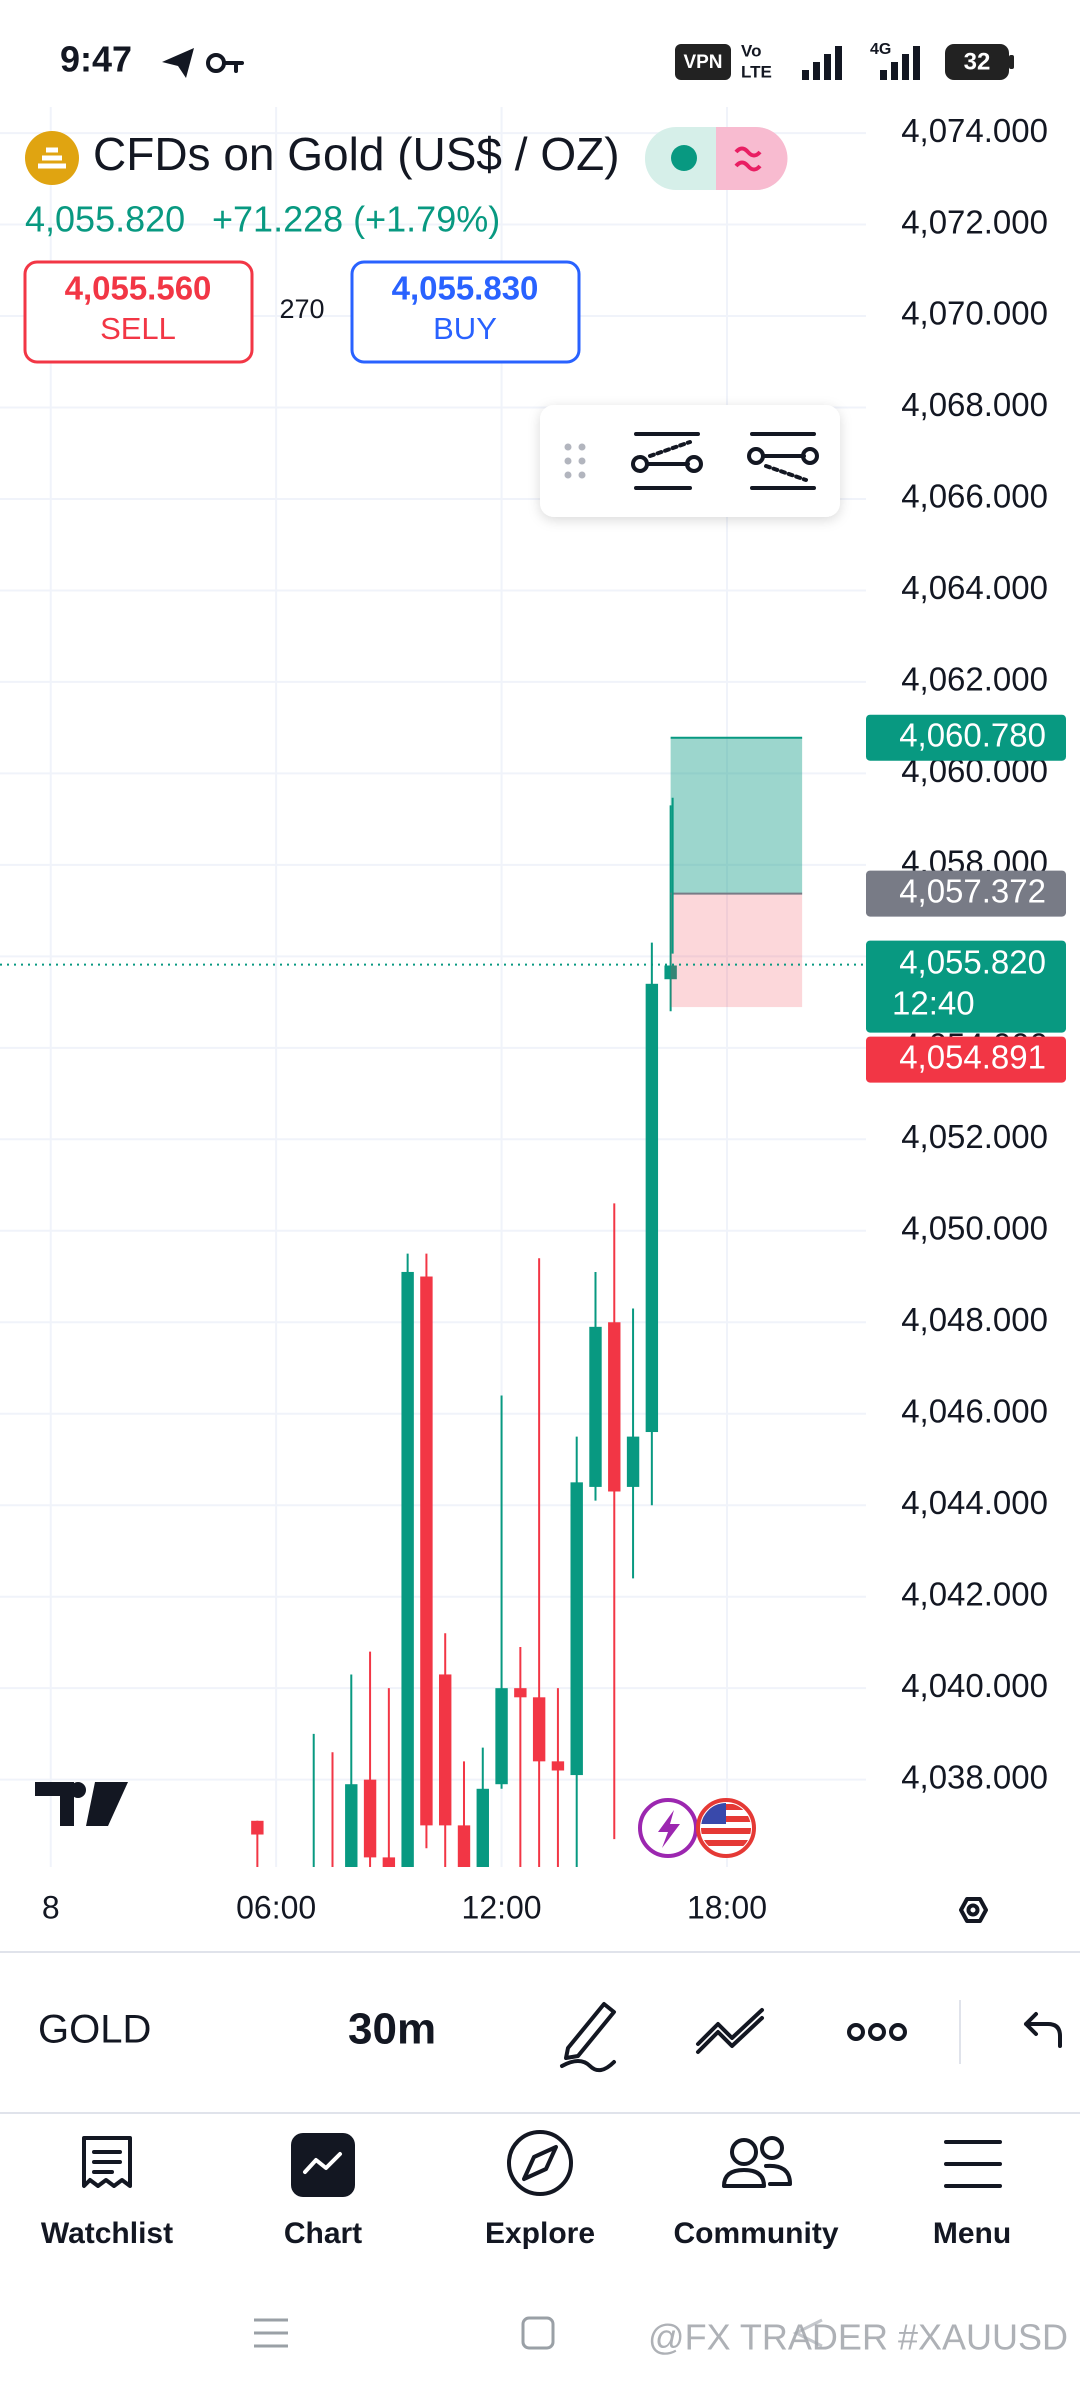 Image resolution: width=1080 pixels, height=2400 pixels. I want to click on status-pill-right, so click(752, 158).